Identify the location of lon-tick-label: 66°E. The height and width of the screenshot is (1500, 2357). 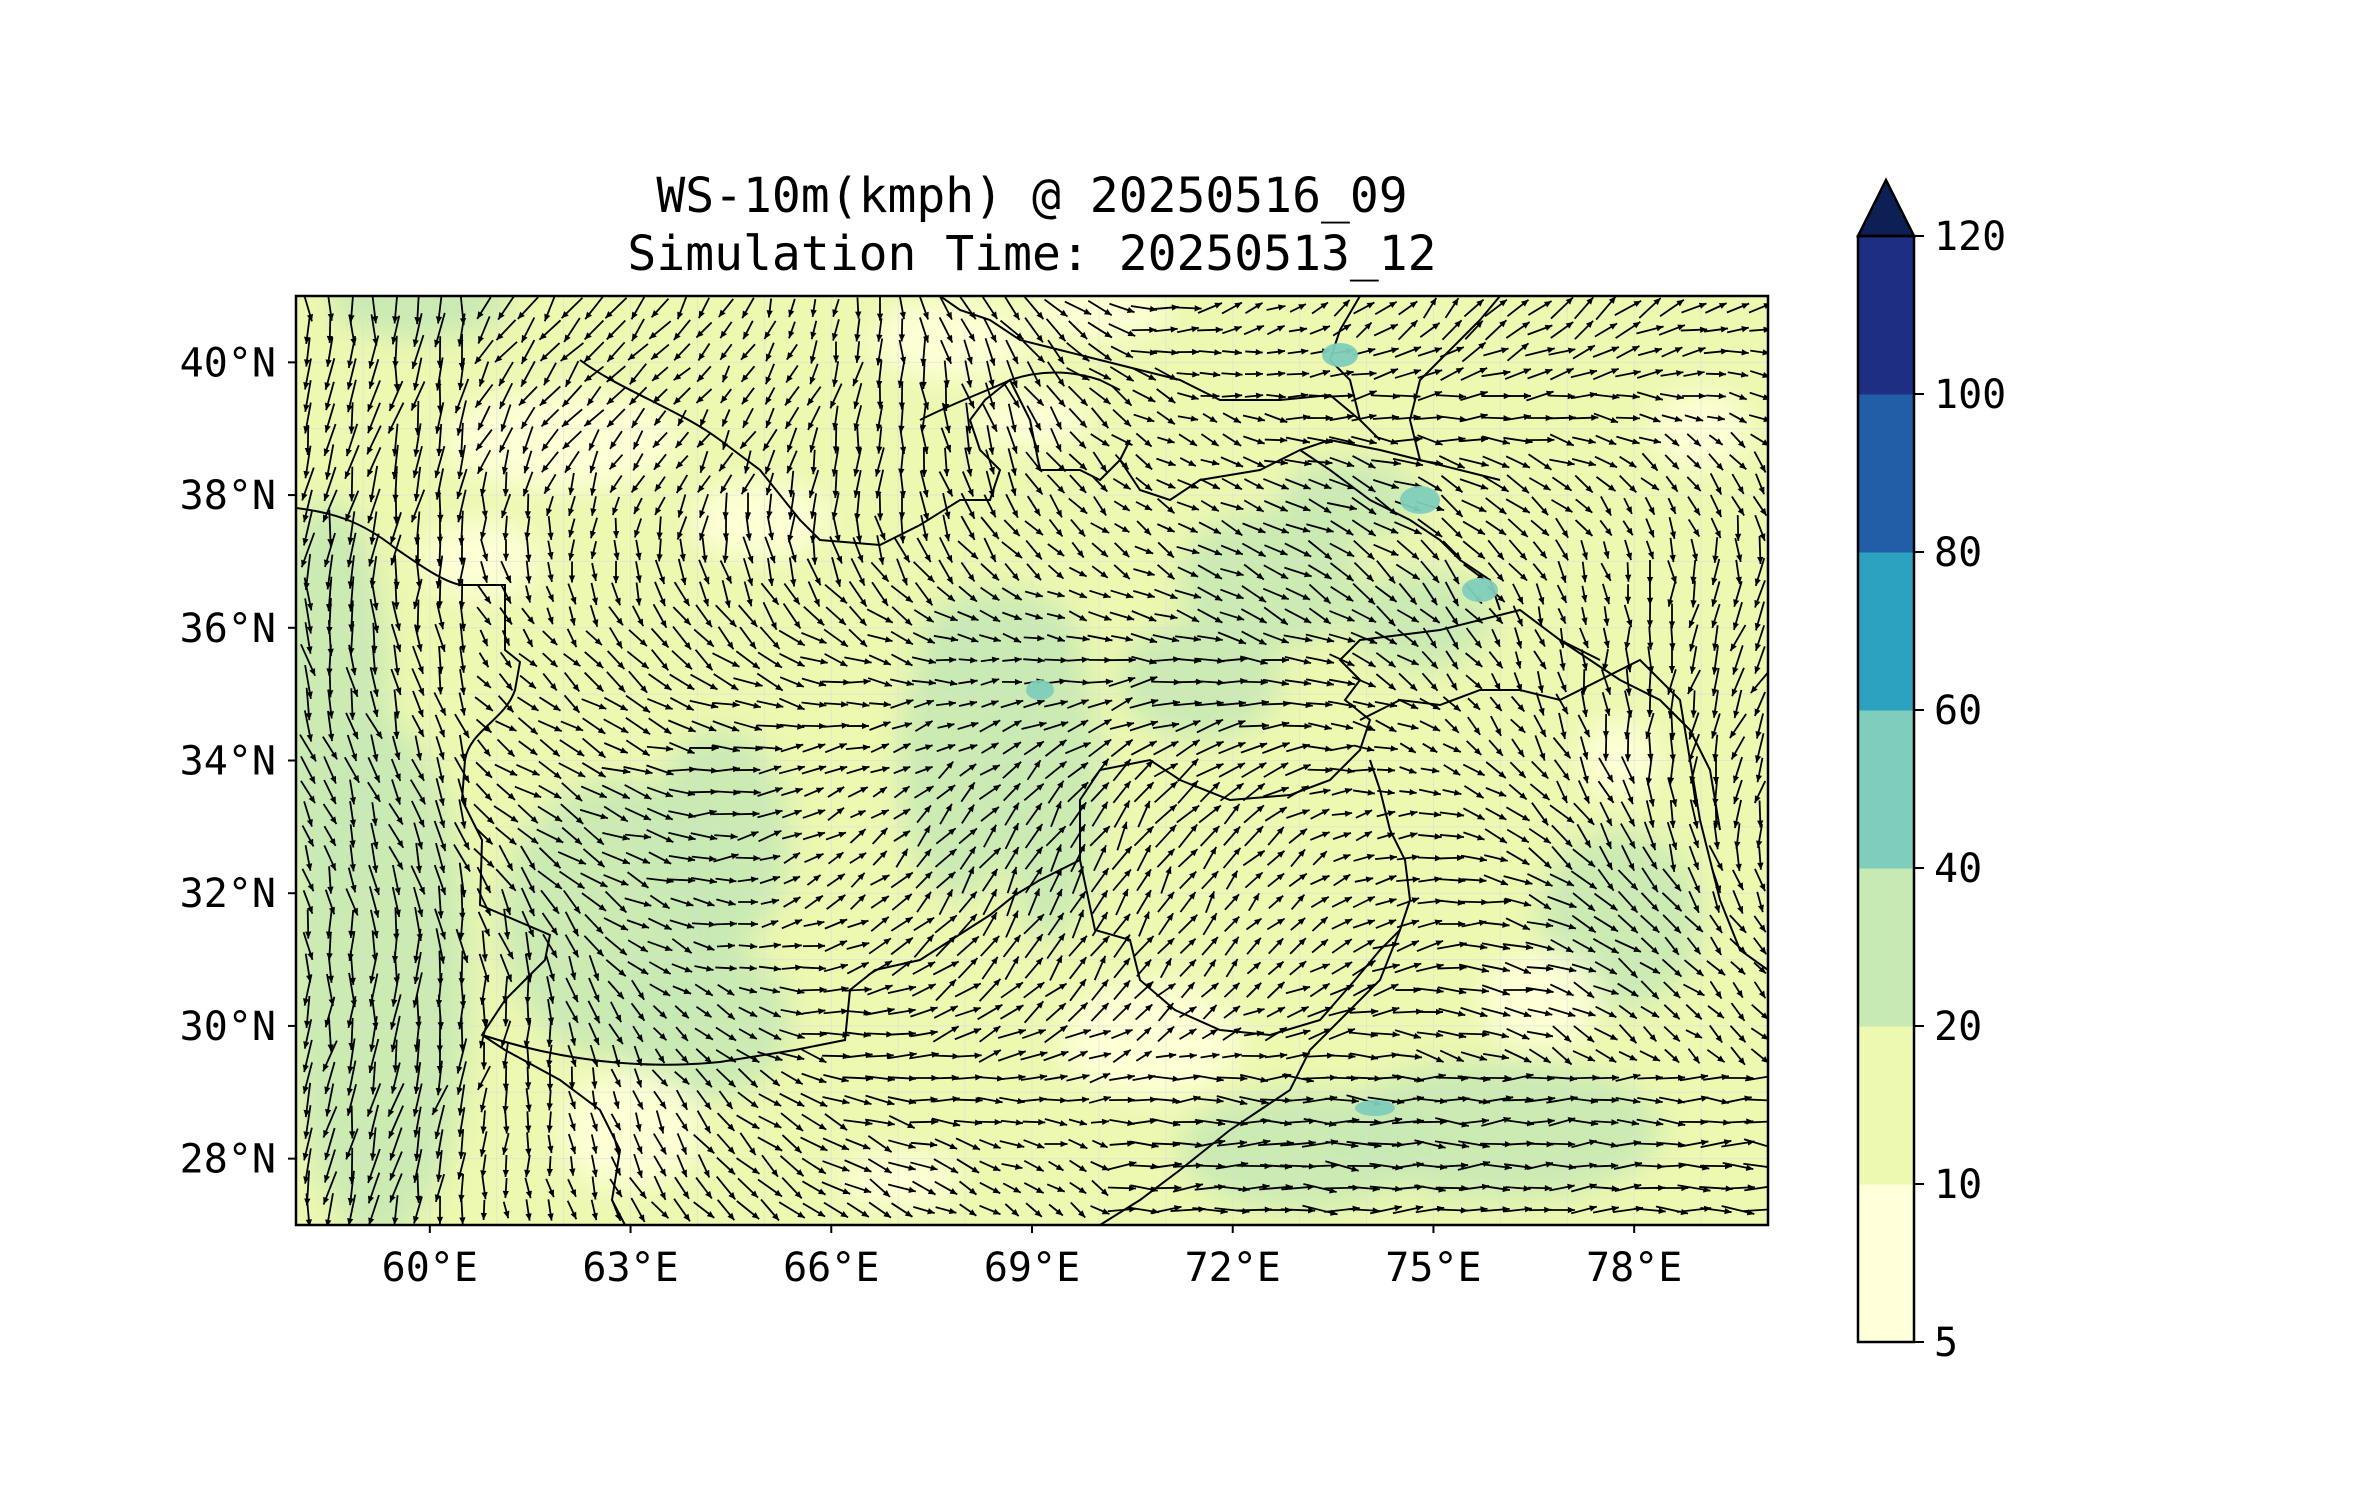
(831, 1268).